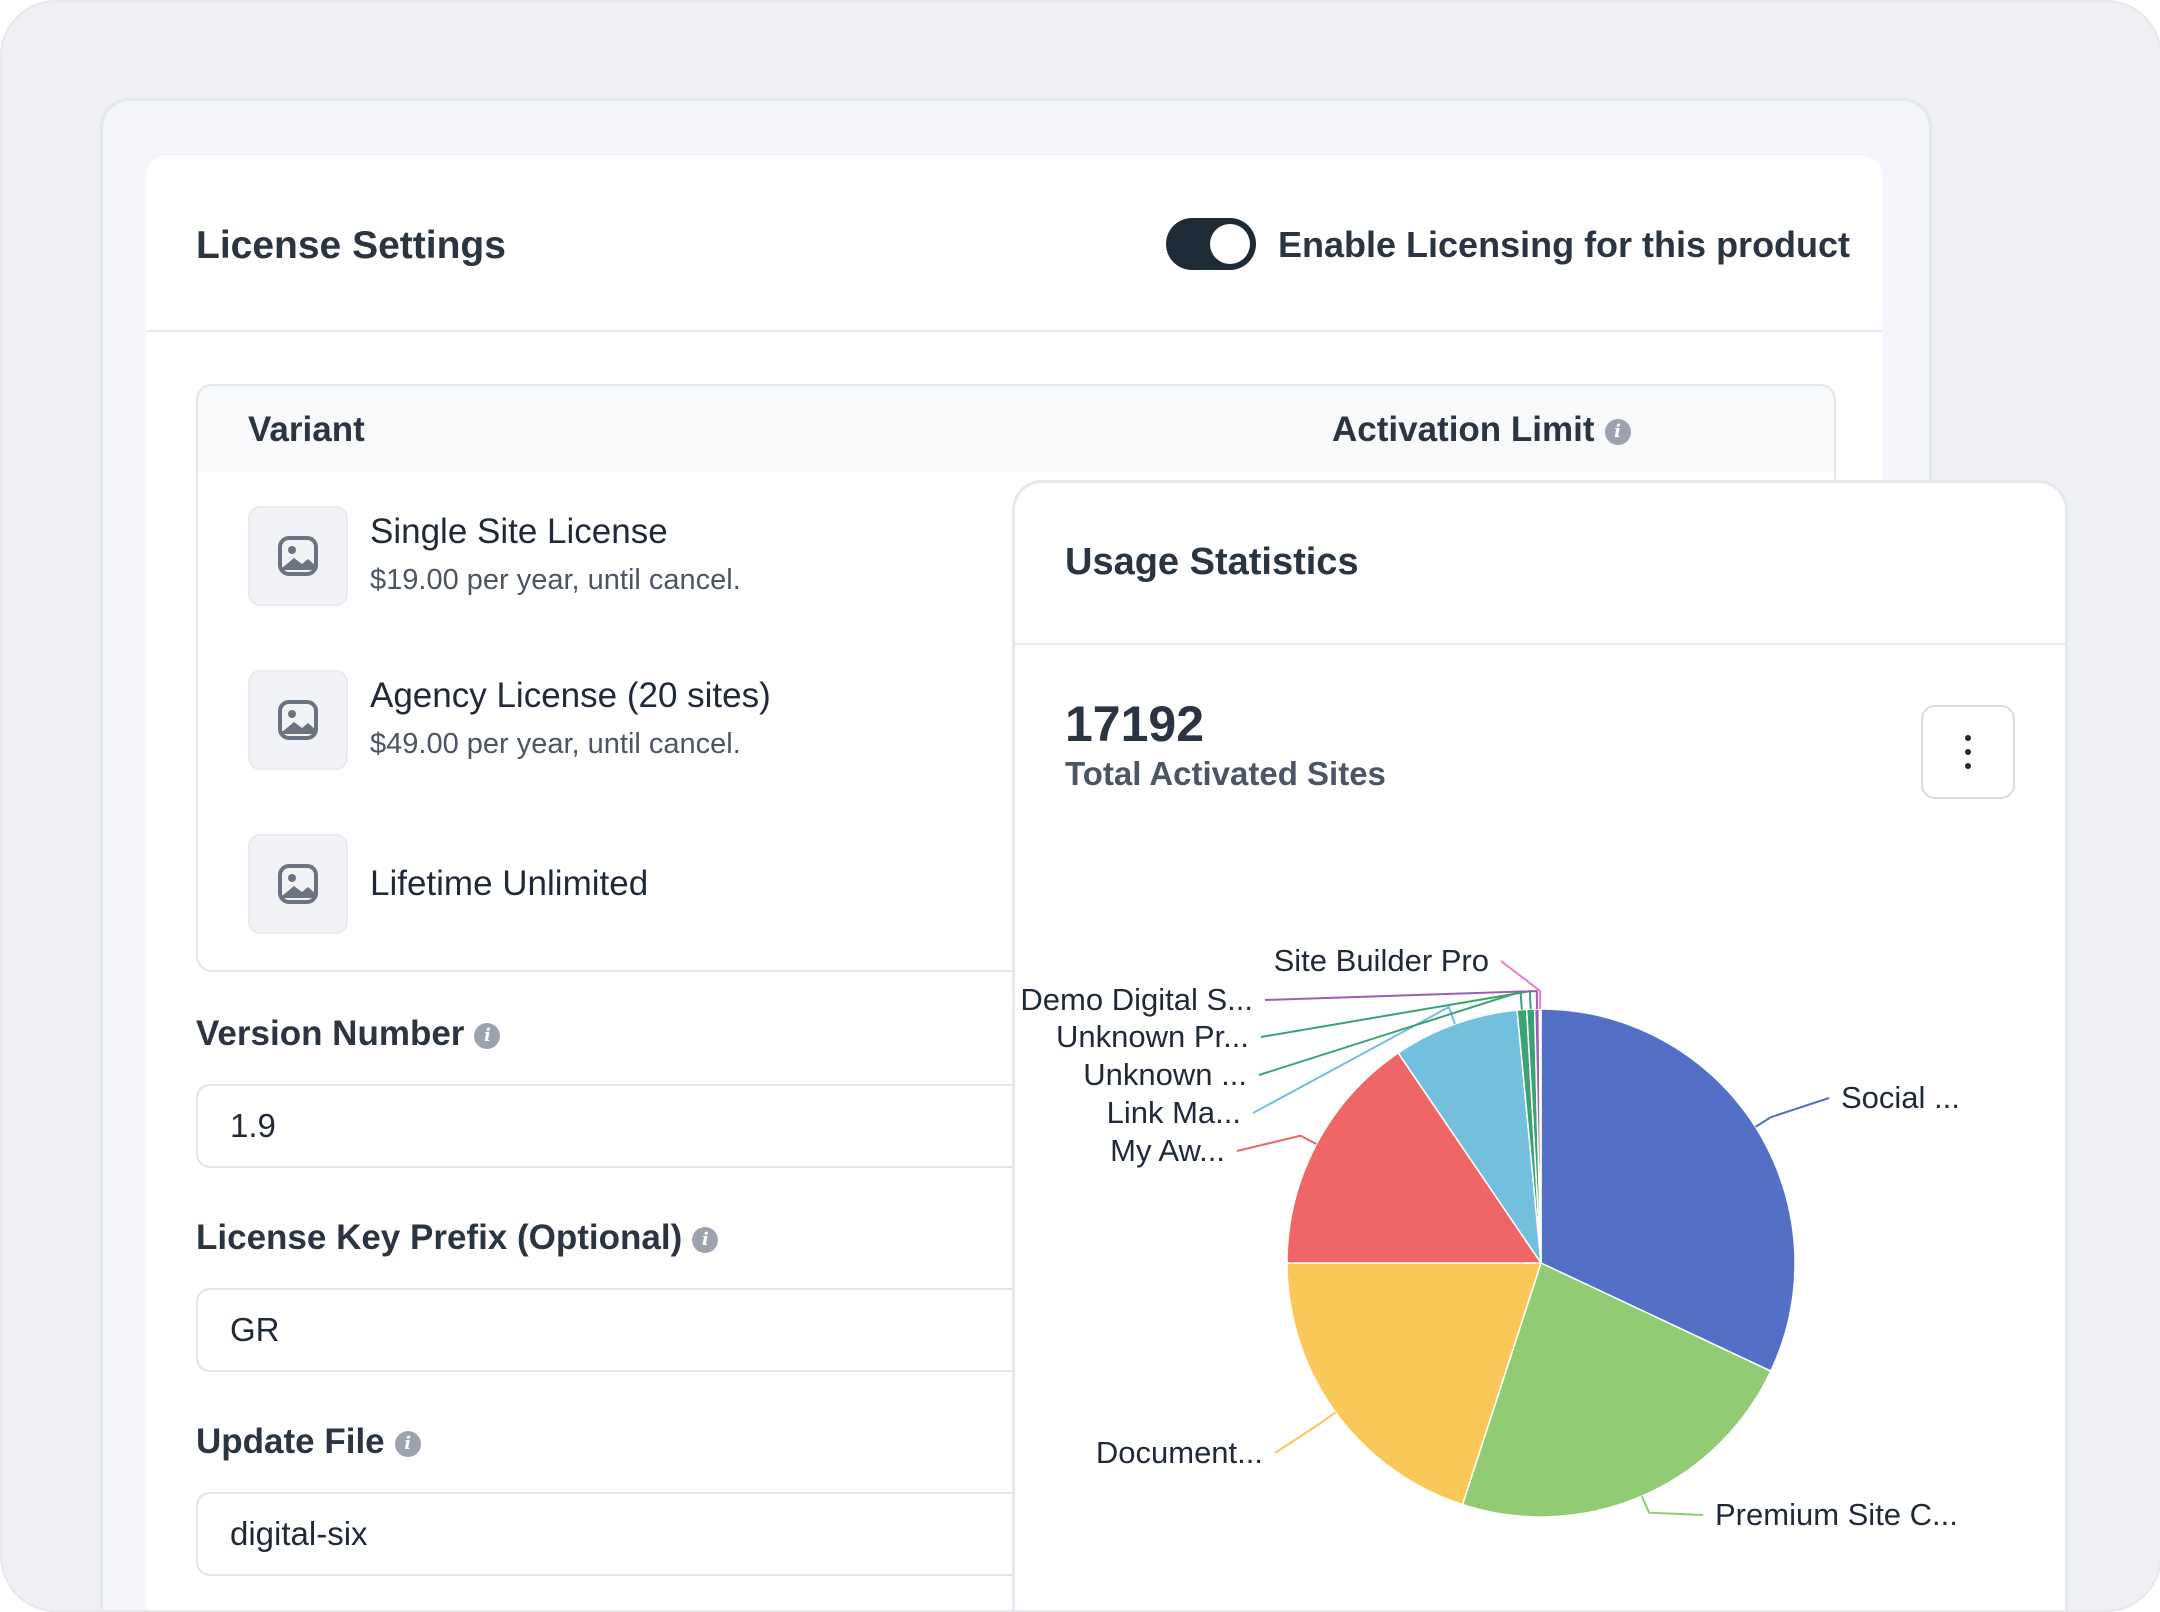  Describe the element at coordinates (1540, 644) in the screenshot. I see `stats-divider` at that location.